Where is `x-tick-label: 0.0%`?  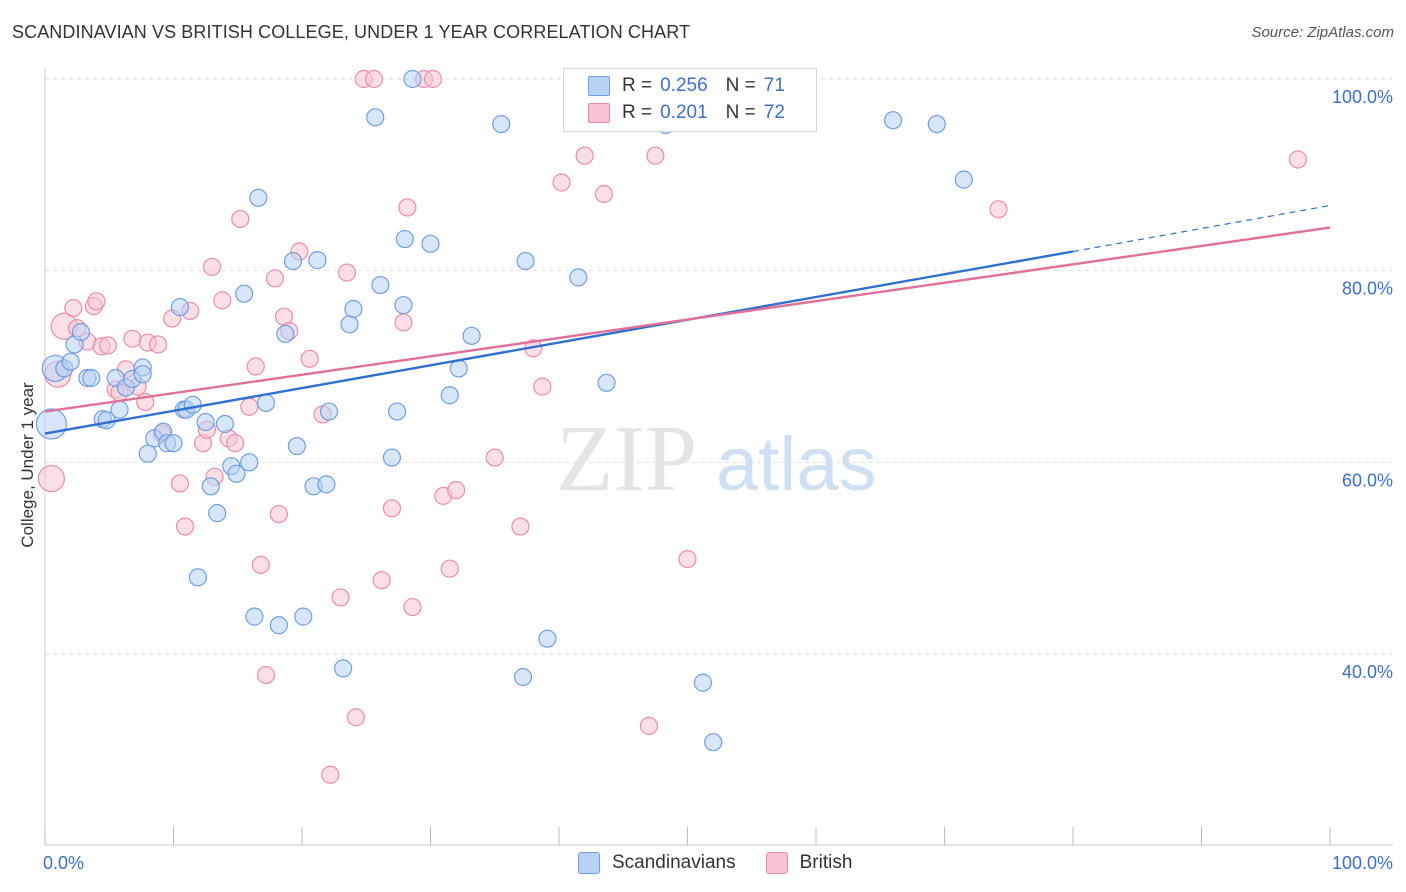 x-tick-label: 0.0% is located at coordinates (63, 863).